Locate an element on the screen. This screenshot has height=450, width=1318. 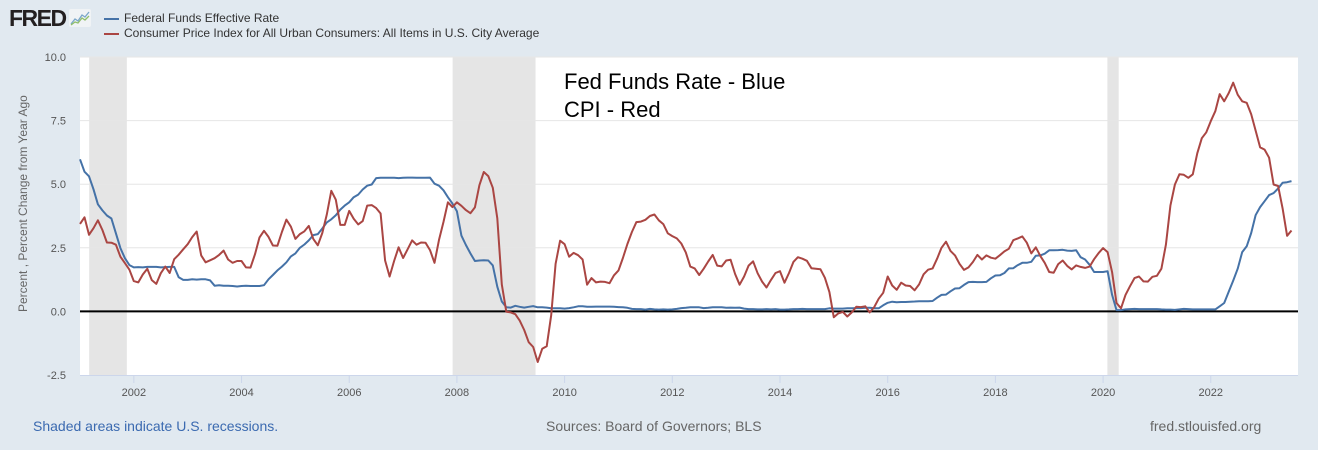
y-tick-label: -2.5 is located at coordinates (56, 376).